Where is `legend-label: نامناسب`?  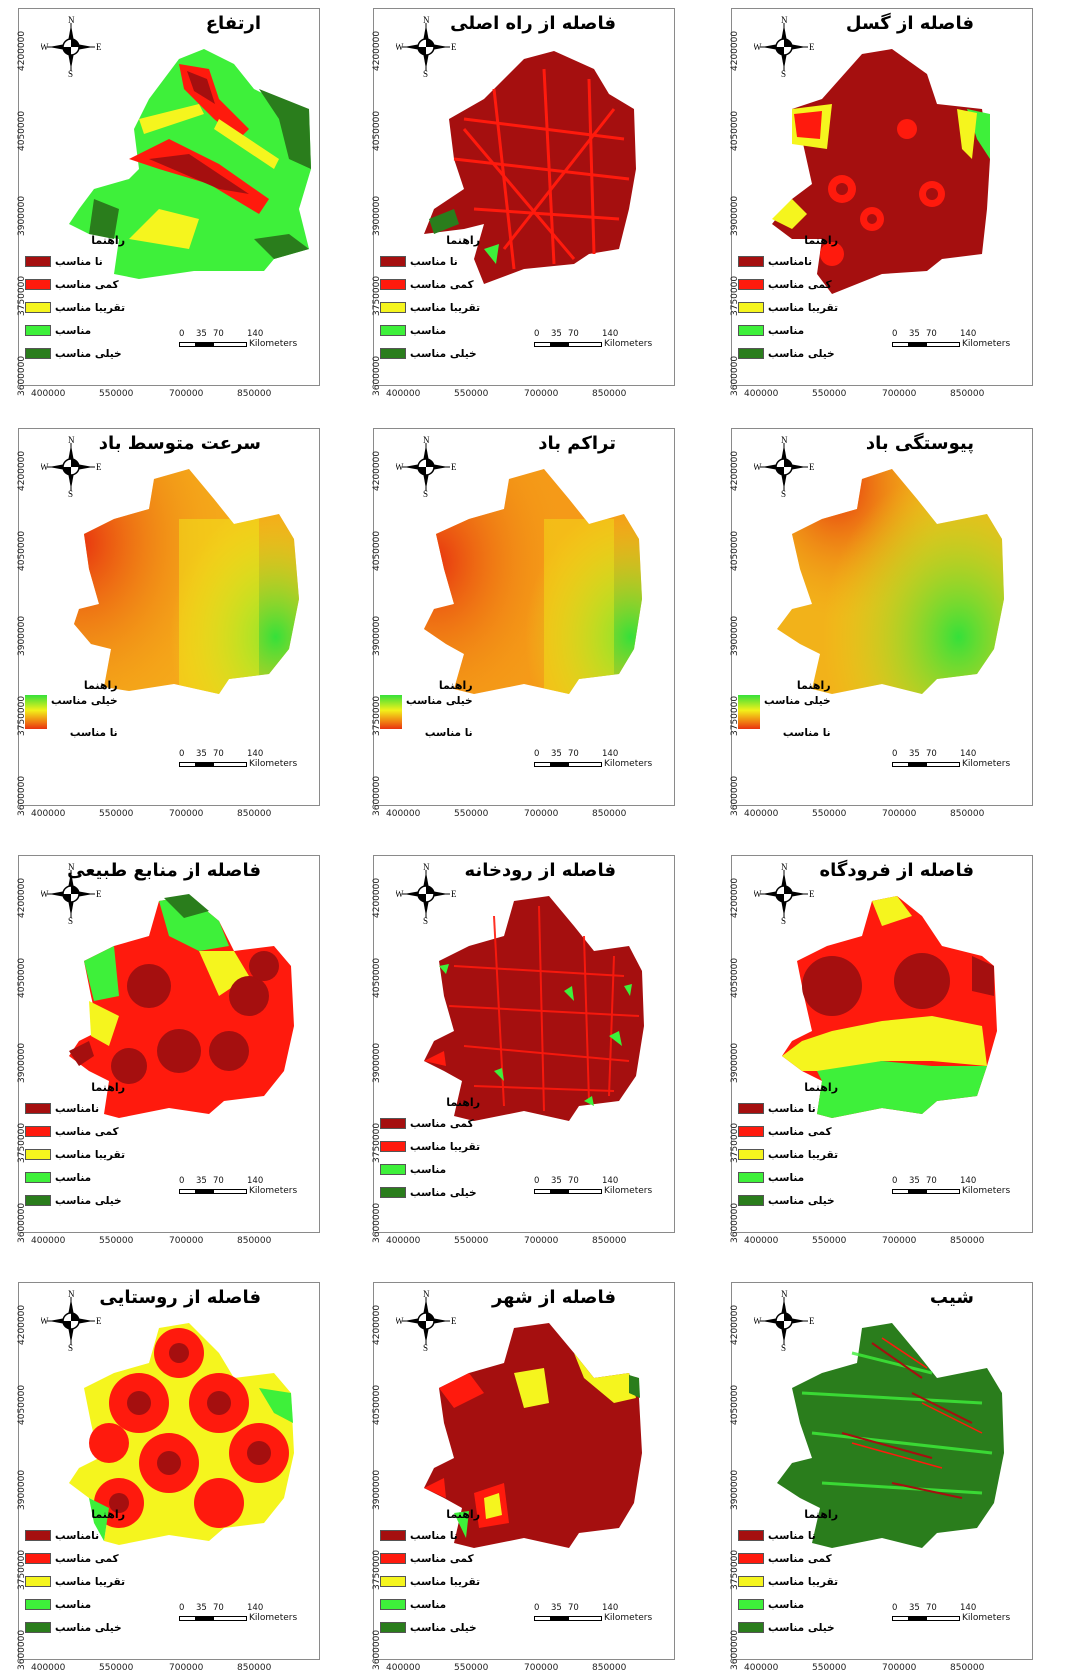 legend-label: نامناسب is located at coordinates (77, 1108).